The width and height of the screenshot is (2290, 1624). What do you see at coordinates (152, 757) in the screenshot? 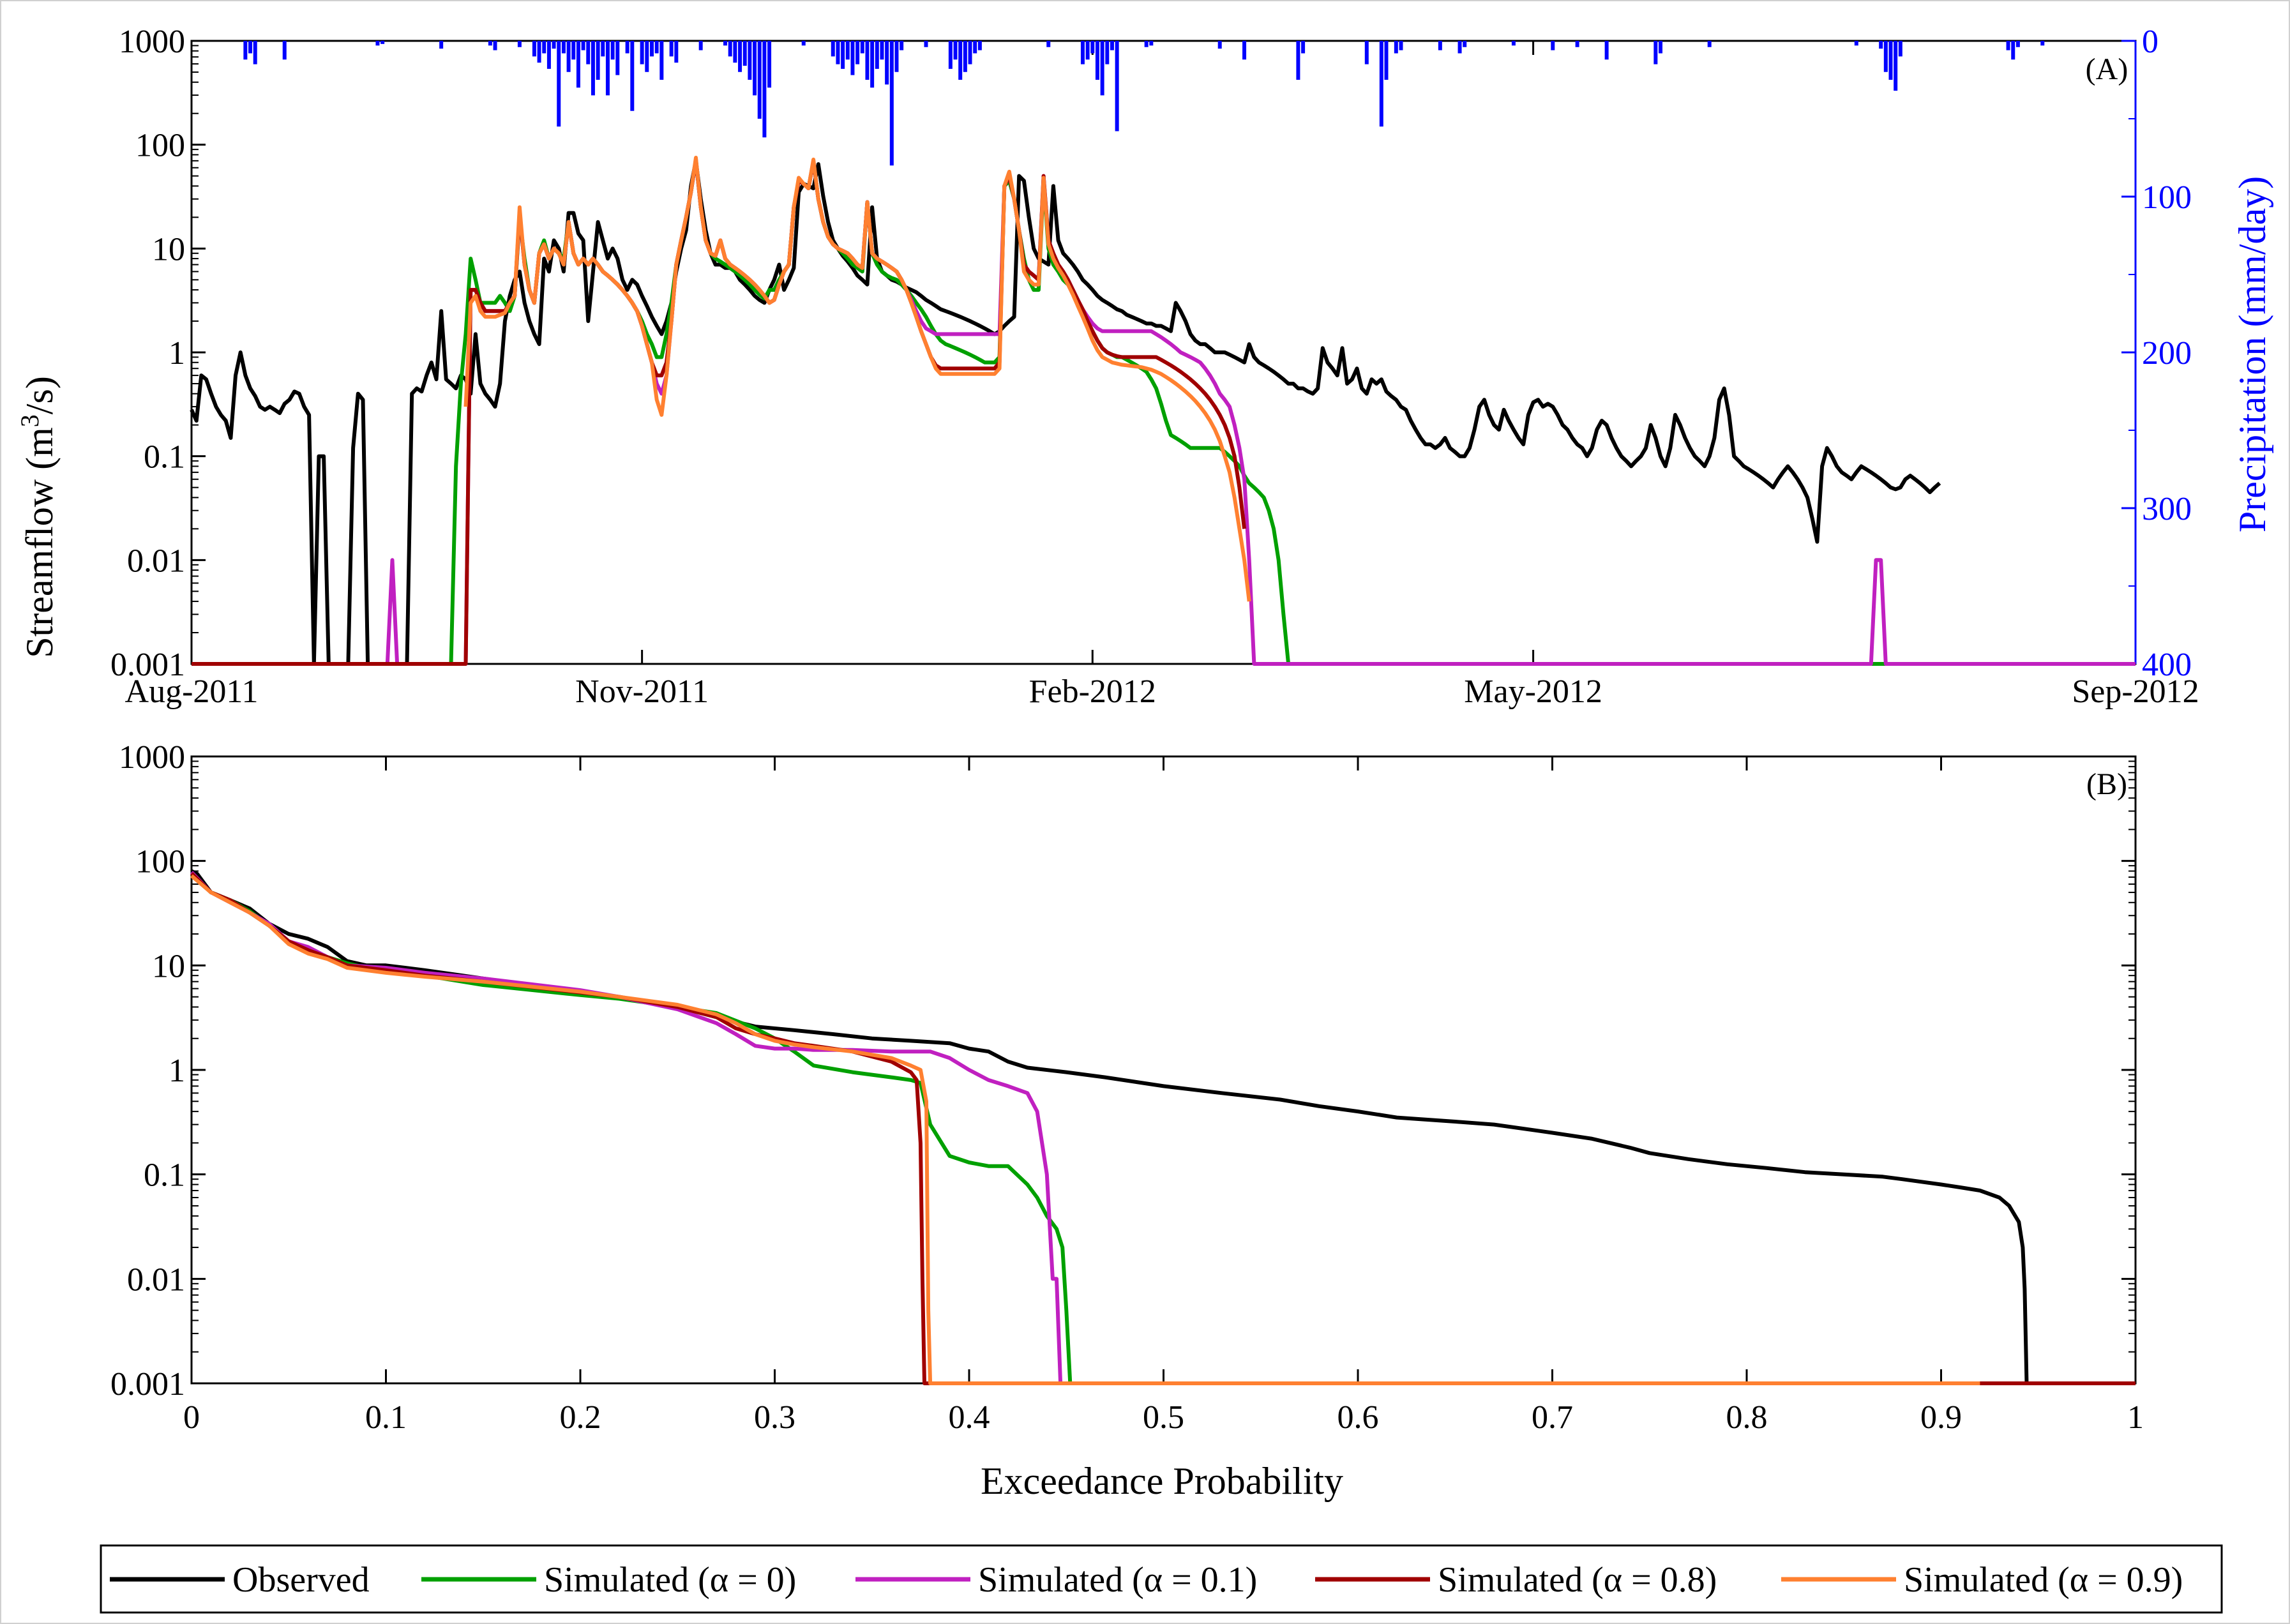
I see `panel-b-y-tick-label: 1000` at bounding box center [152, 757].